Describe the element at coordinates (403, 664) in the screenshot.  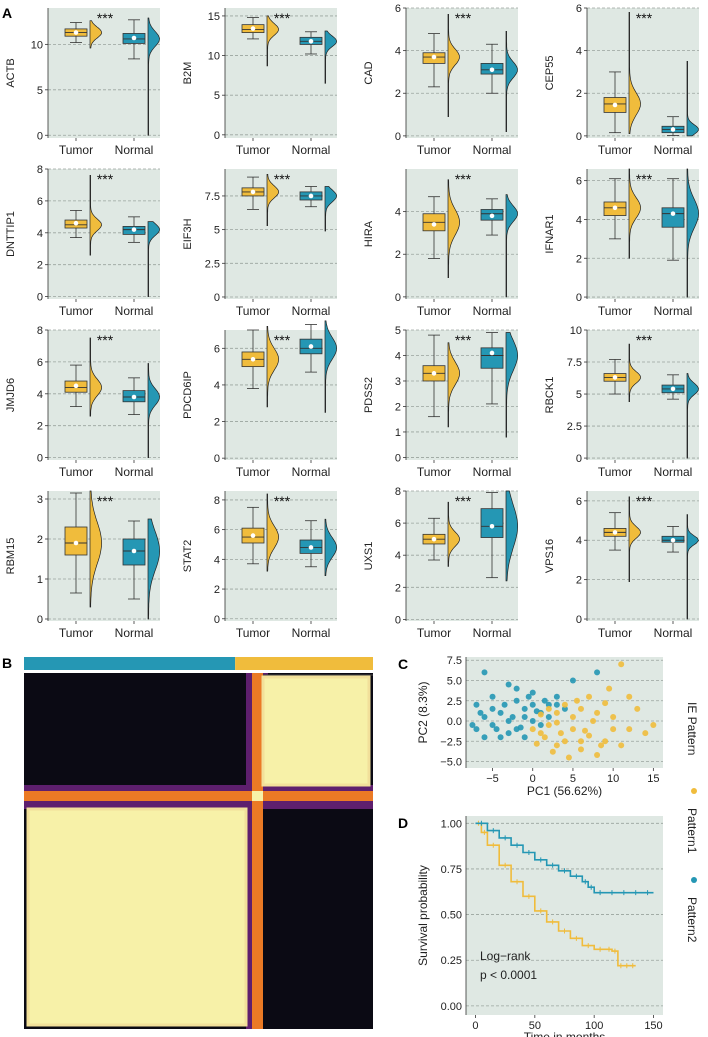
I see `panel-letter-c: C` at that location.